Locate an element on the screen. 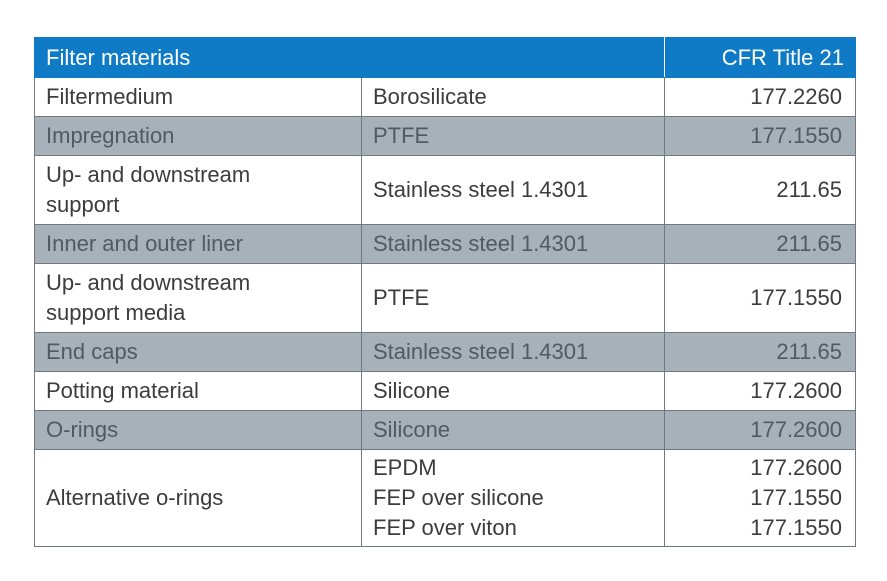 This screenshot has height=581, width=887. component-cell: End caps is located at coordinates (198, 352).